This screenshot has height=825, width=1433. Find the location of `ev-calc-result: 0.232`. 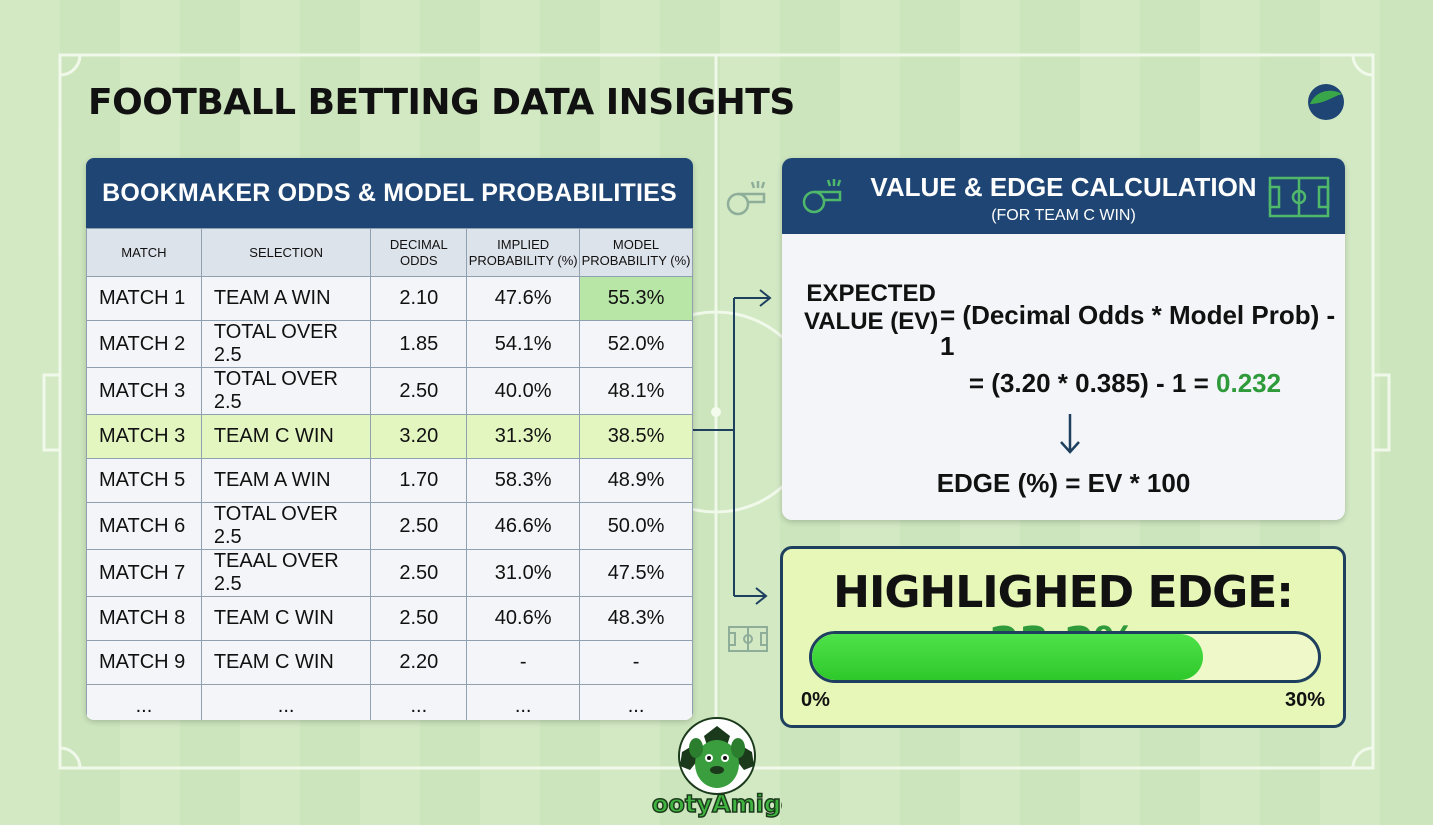

ev-calc-result: 0.232 is located at coordinates (1249, 383).